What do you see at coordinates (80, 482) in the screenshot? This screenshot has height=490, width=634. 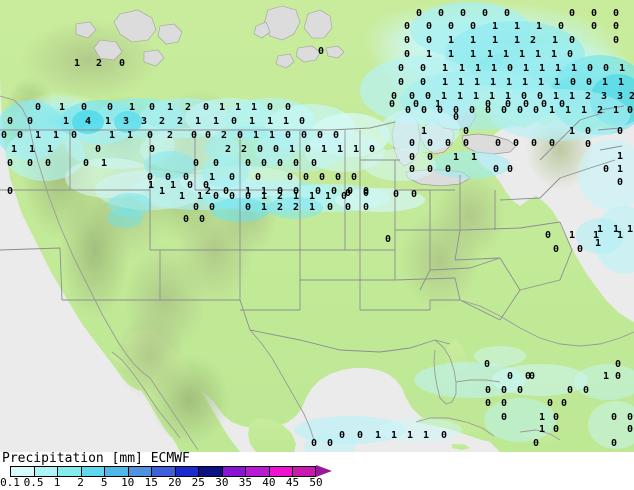 I see `colorbar-tick: 2` at bounding box center [80, 482].